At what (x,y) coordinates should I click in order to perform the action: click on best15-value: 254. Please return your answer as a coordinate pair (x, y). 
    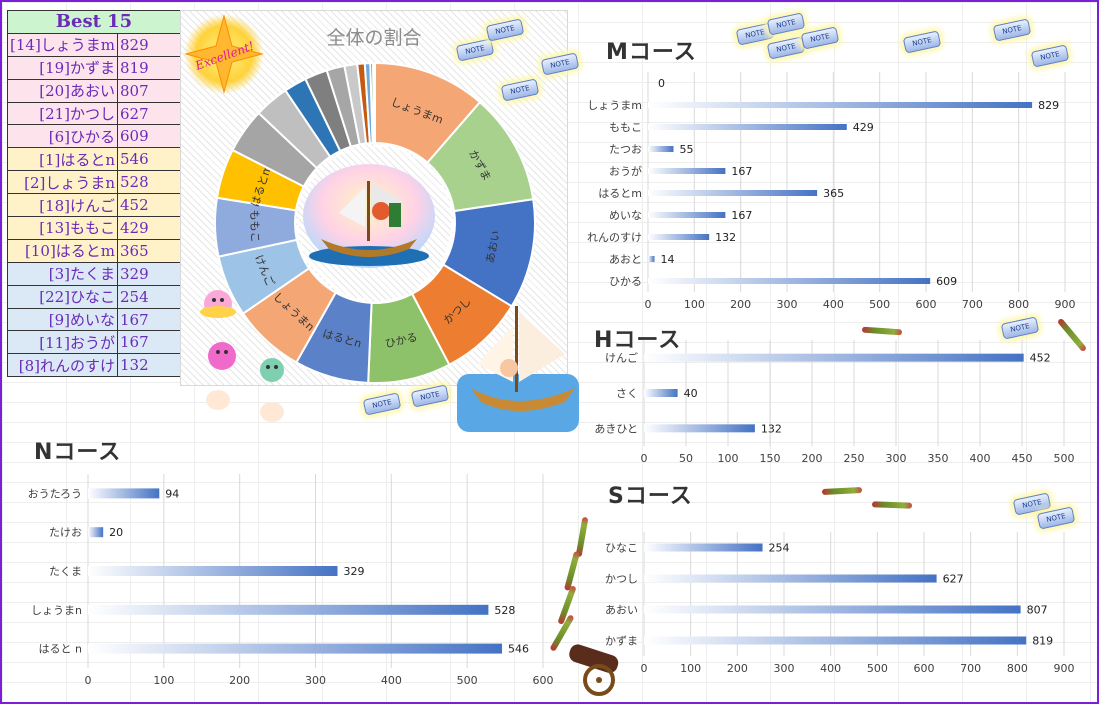
    Looking at the image, I should click on (149, 296).